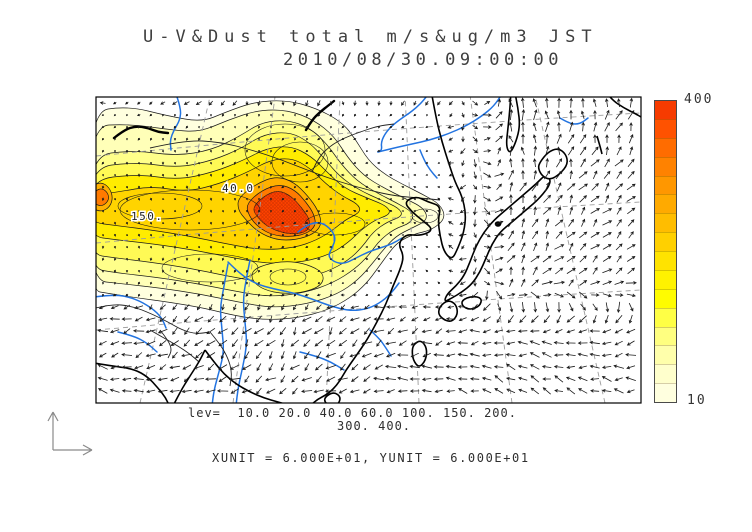  I want to click on contour-levels-text: lev= 10.0 20.0 40.0 60.0 100. 150. 200., so click(352, 413).